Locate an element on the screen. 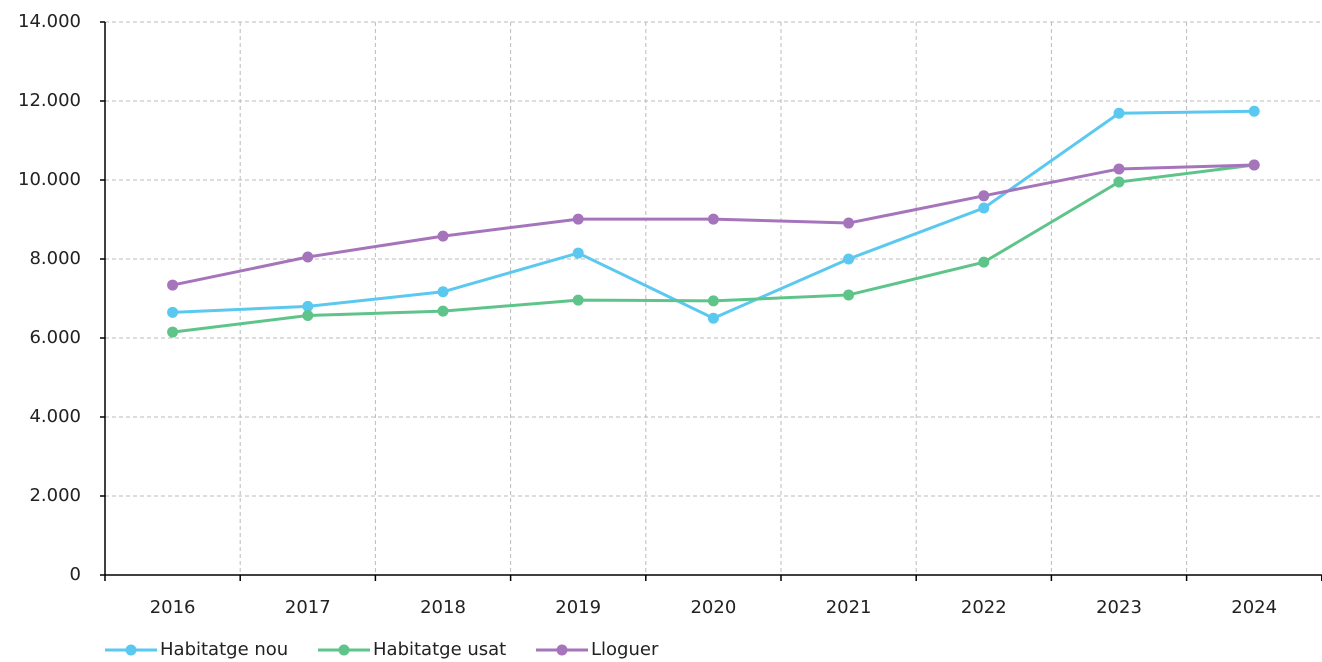 This screenshot has width=1322, height=662. y-tick-label: 0 is located at coordinates (75, 574).